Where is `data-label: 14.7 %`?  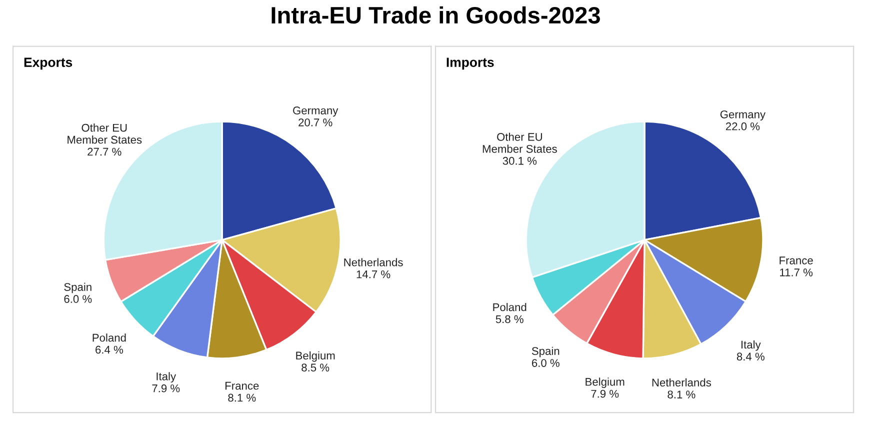
data-label: 14.7 % is located at coordinates (373, 274).